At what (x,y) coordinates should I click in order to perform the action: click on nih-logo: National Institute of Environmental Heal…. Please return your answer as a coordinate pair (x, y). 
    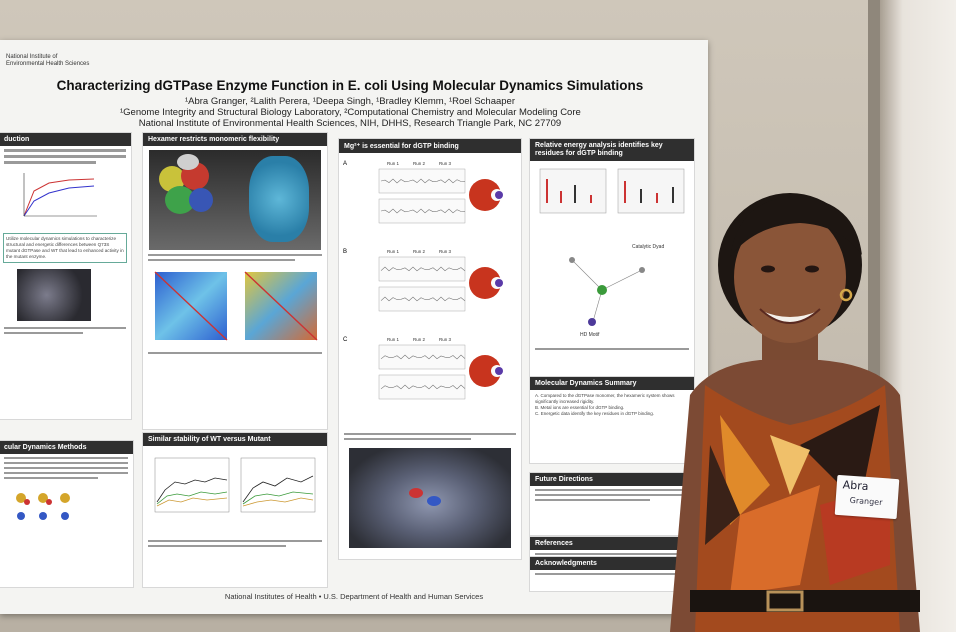
    Looking at the image, I should click on (48, 60).